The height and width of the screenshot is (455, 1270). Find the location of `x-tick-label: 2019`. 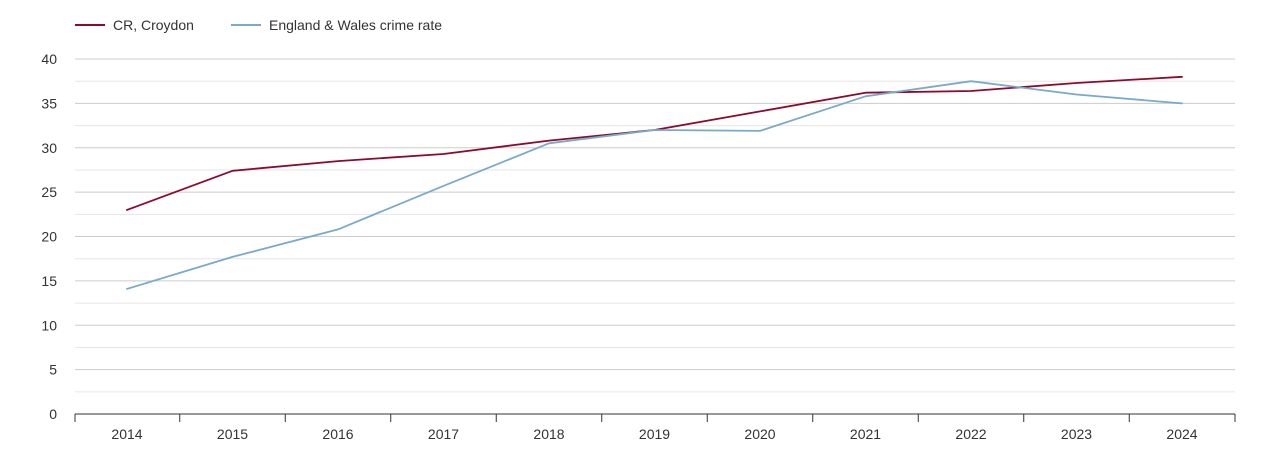

x-tick-label: 2019 is located at coordinates (654, 434).